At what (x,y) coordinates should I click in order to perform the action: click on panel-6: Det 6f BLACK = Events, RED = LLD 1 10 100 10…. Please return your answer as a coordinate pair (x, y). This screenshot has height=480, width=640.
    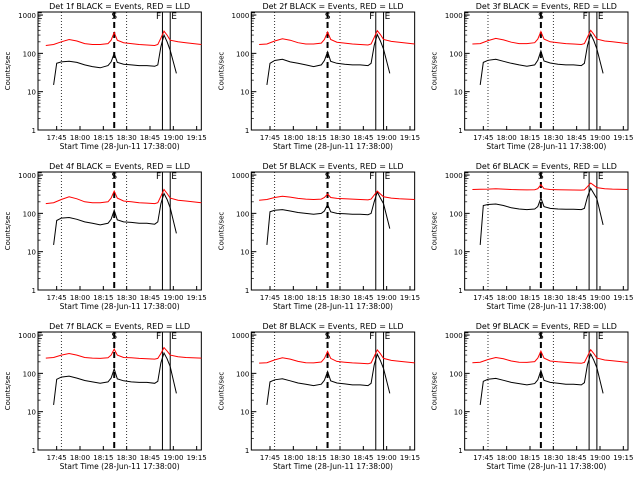
    Looking at the image, I should click on (532, 236).